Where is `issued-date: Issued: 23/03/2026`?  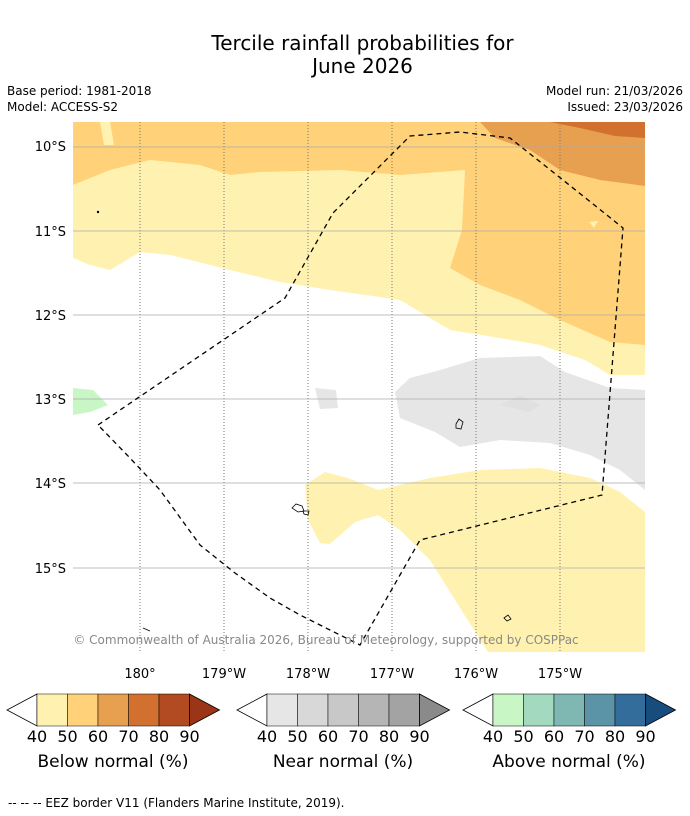 issued-date: Issued: 23/03/2026 is located at coordinates (625, 107).